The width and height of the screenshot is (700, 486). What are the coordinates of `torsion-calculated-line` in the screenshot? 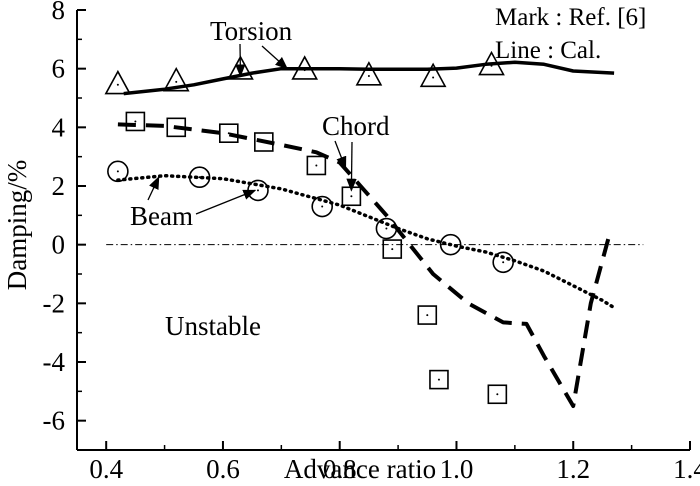 It's located at (369, 78).